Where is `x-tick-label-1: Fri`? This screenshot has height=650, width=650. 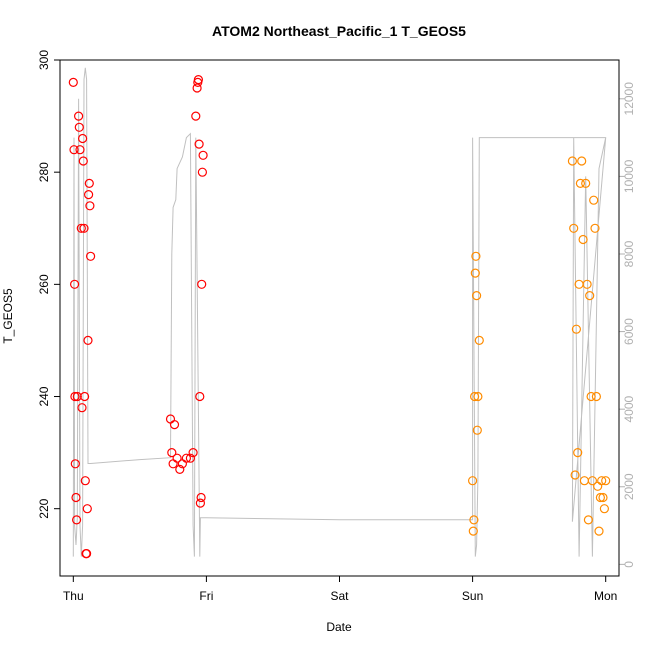
x-tick-label-1: Fri is located at coordinates (206, 596).